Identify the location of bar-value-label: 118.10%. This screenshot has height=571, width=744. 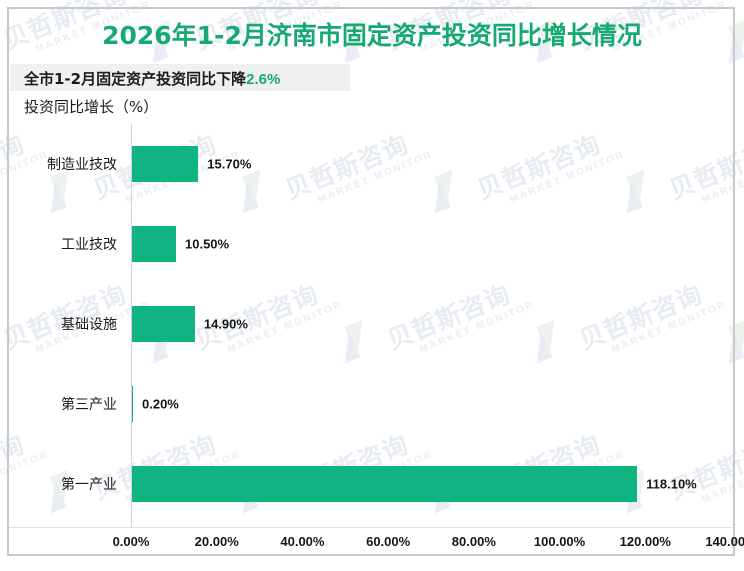
(671, 484).